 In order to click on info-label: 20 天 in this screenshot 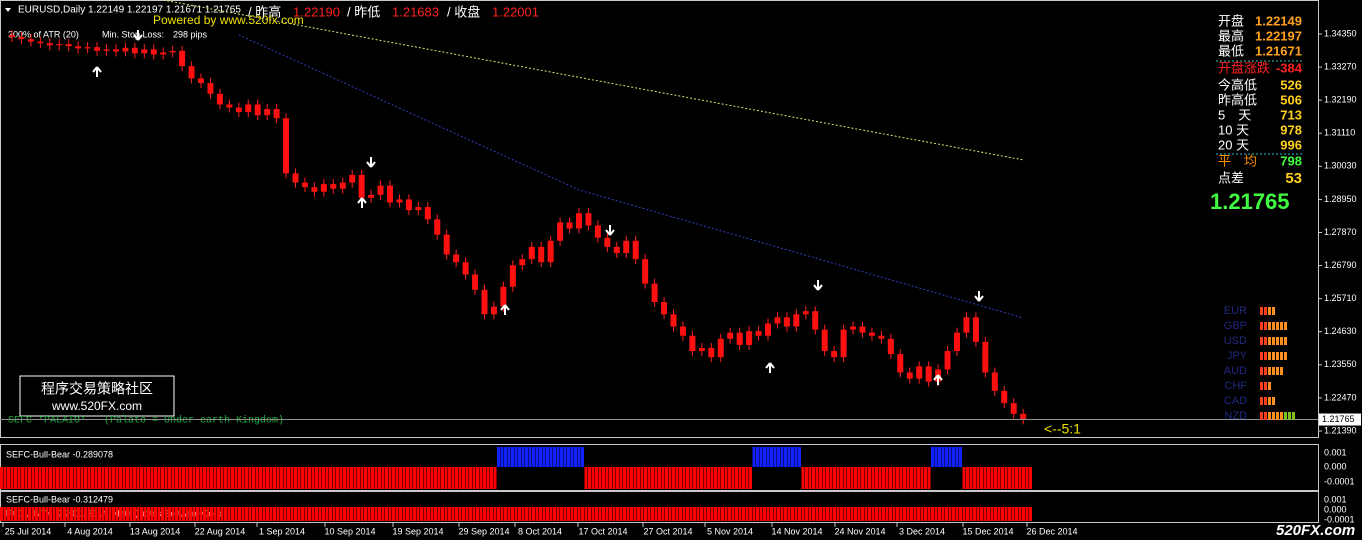, I will do `click(1233, 144)`.